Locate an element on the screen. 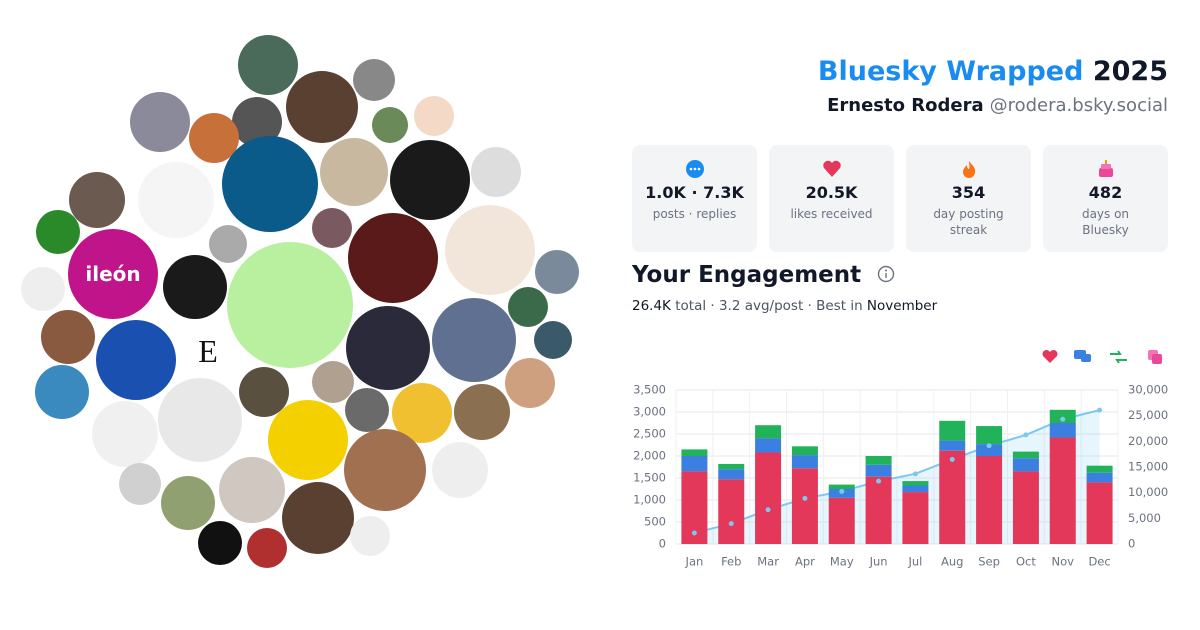 The image size is (1200, 630). brand: Bluesky Wrapped is located at coordinates (950, 71).